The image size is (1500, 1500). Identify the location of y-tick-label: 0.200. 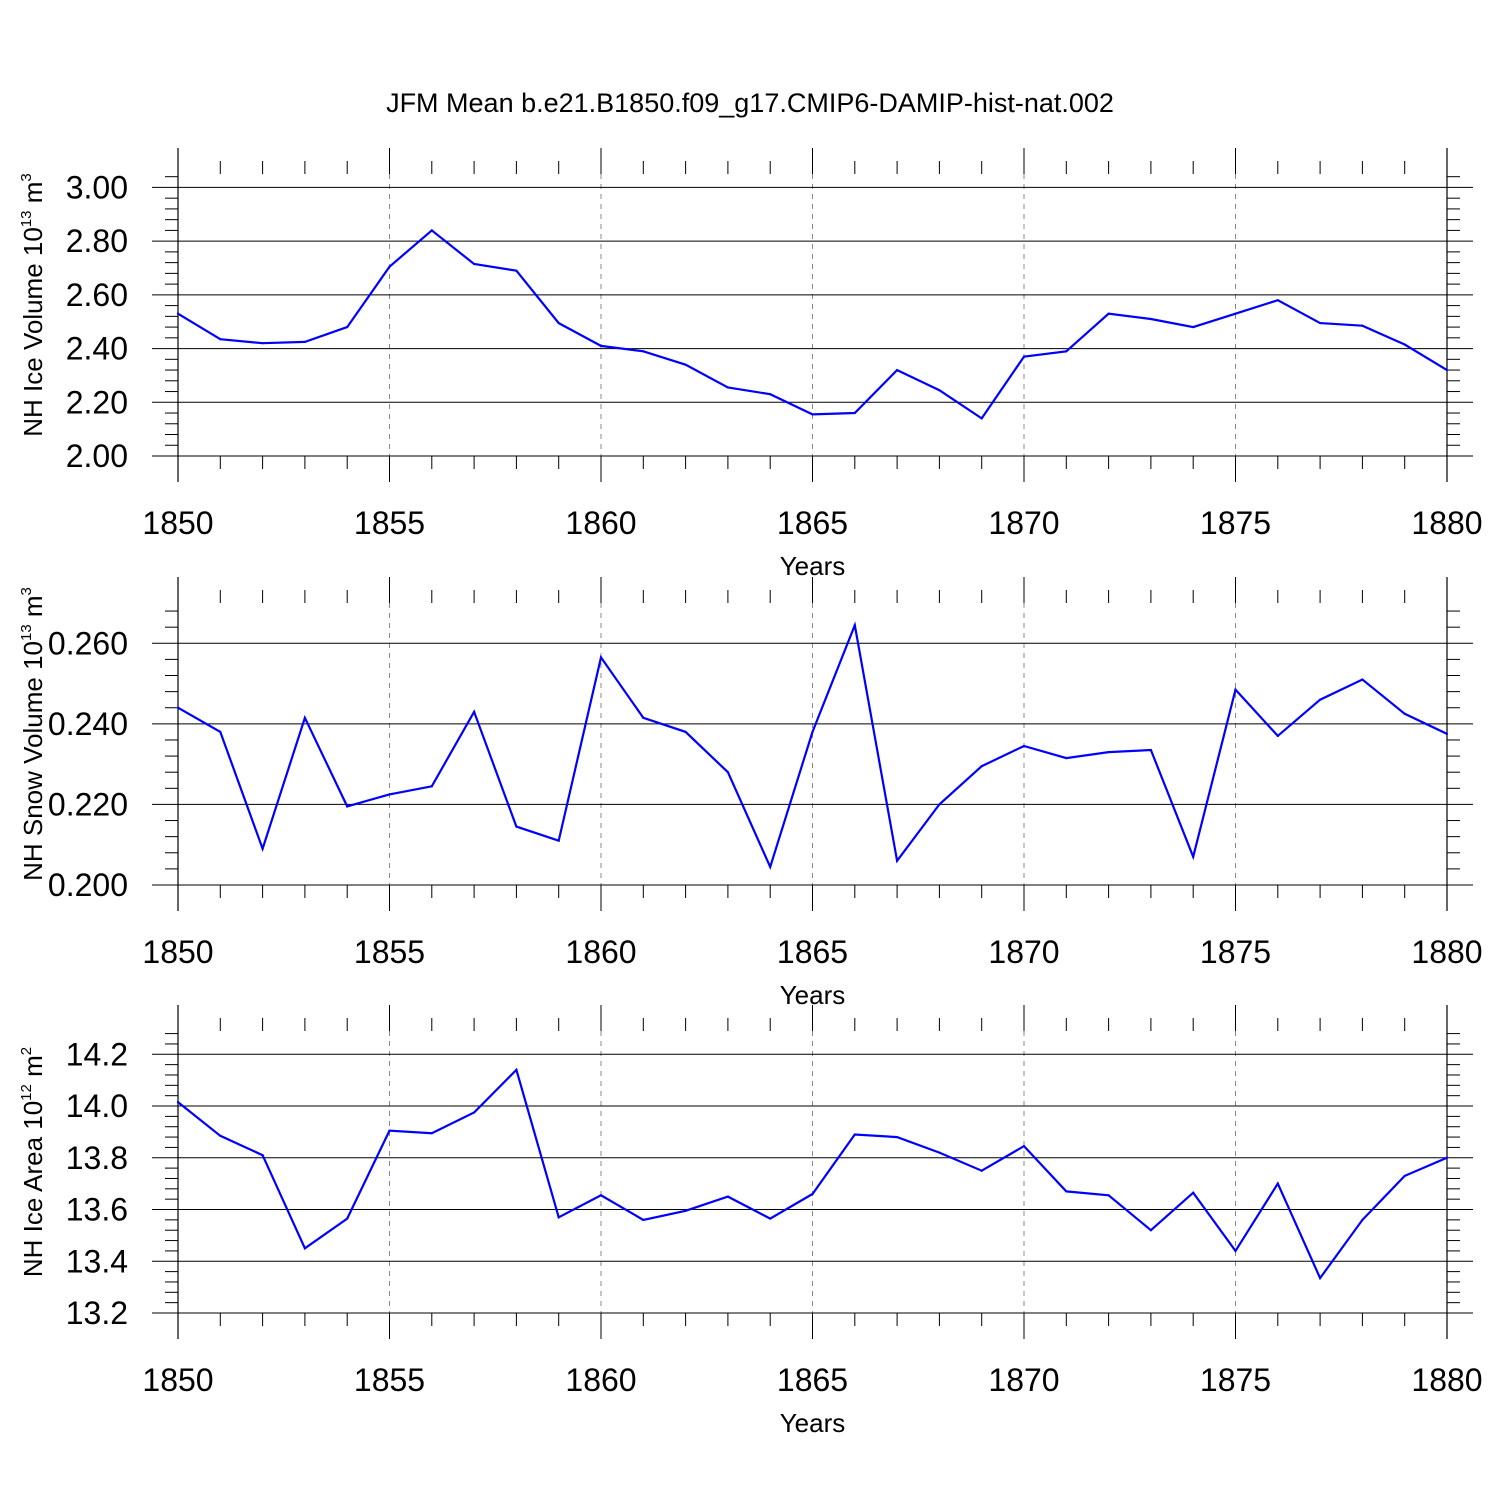
(88, 885).